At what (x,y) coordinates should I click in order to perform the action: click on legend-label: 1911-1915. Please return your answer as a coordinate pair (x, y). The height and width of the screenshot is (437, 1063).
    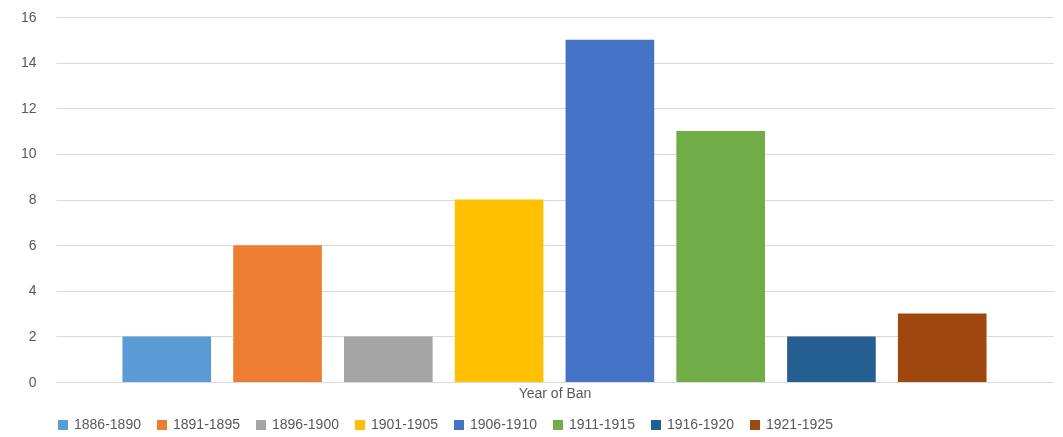
    Looking at the image, I should click on (602, 424).